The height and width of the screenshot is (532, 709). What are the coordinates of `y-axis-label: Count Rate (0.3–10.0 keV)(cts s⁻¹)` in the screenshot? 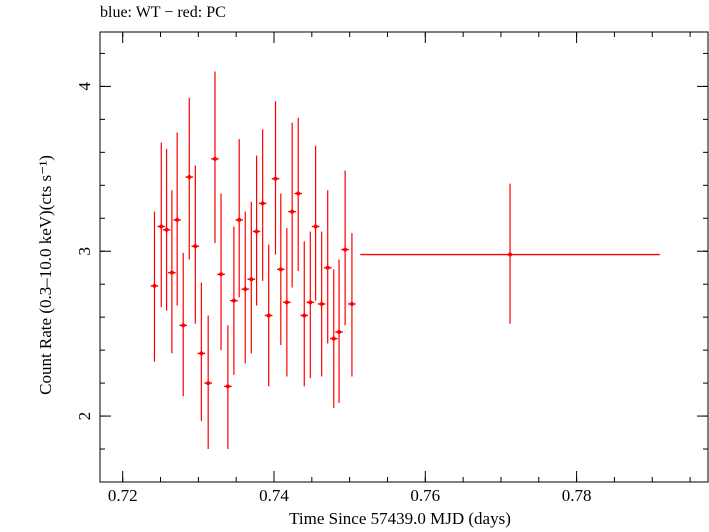 It's located at (45, 275).